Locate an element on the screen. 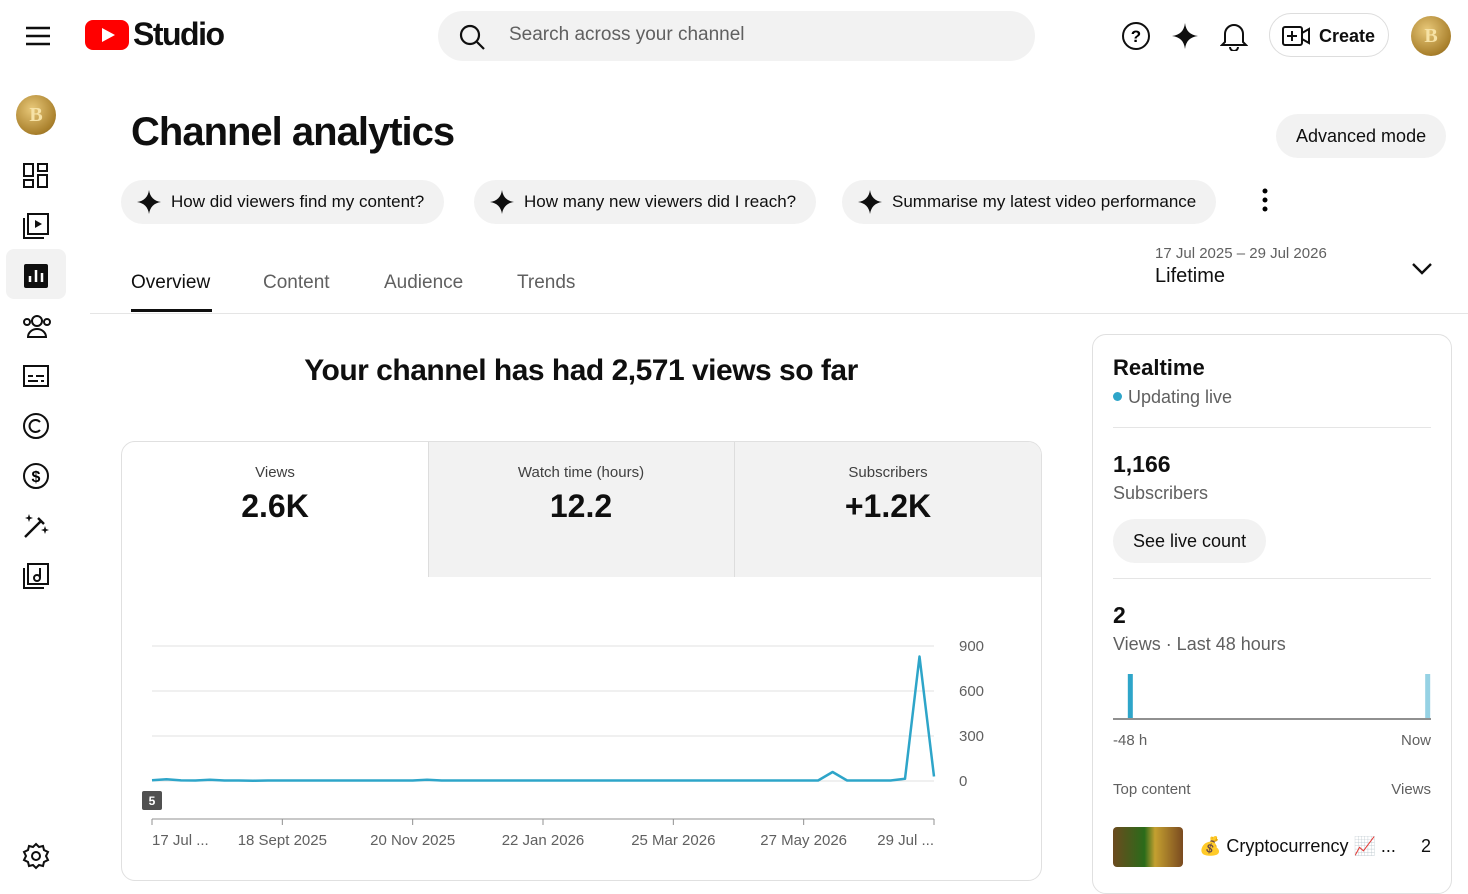  channel-avatar: B is located at coordinates (36, 115).